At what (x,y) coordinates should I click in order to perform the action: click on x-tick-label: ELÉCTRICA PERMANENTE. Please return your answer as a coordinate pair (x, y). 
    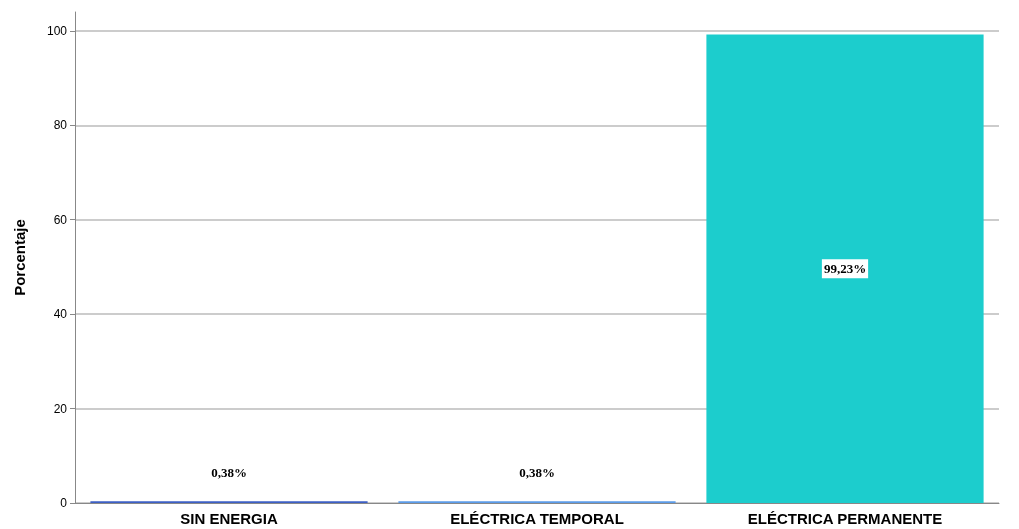
    Looking at the image, I should click on (845, 518).